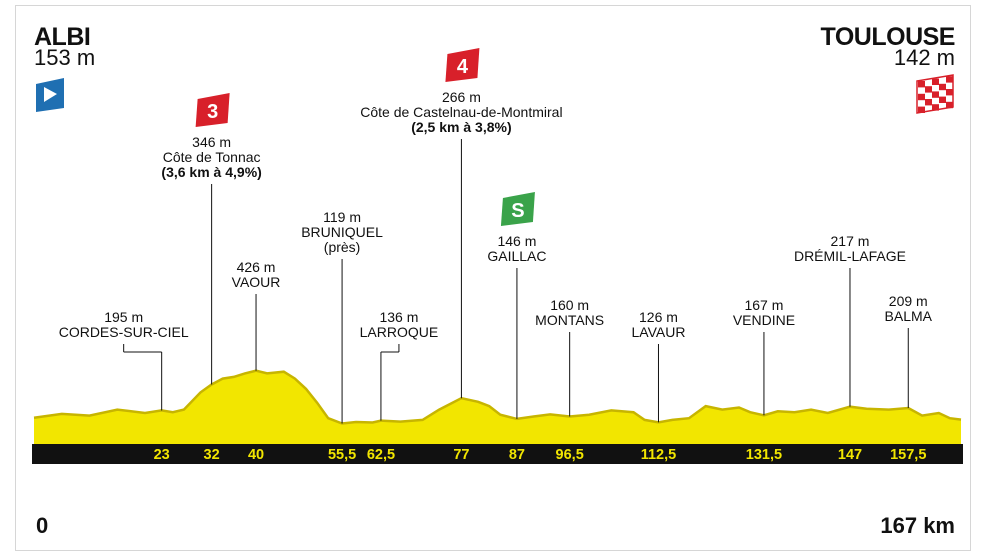  What do you see at coordinates (924, 57) in the screenshot?
I see `finish-altitude: 142 m` at bounding box center [924, 57].